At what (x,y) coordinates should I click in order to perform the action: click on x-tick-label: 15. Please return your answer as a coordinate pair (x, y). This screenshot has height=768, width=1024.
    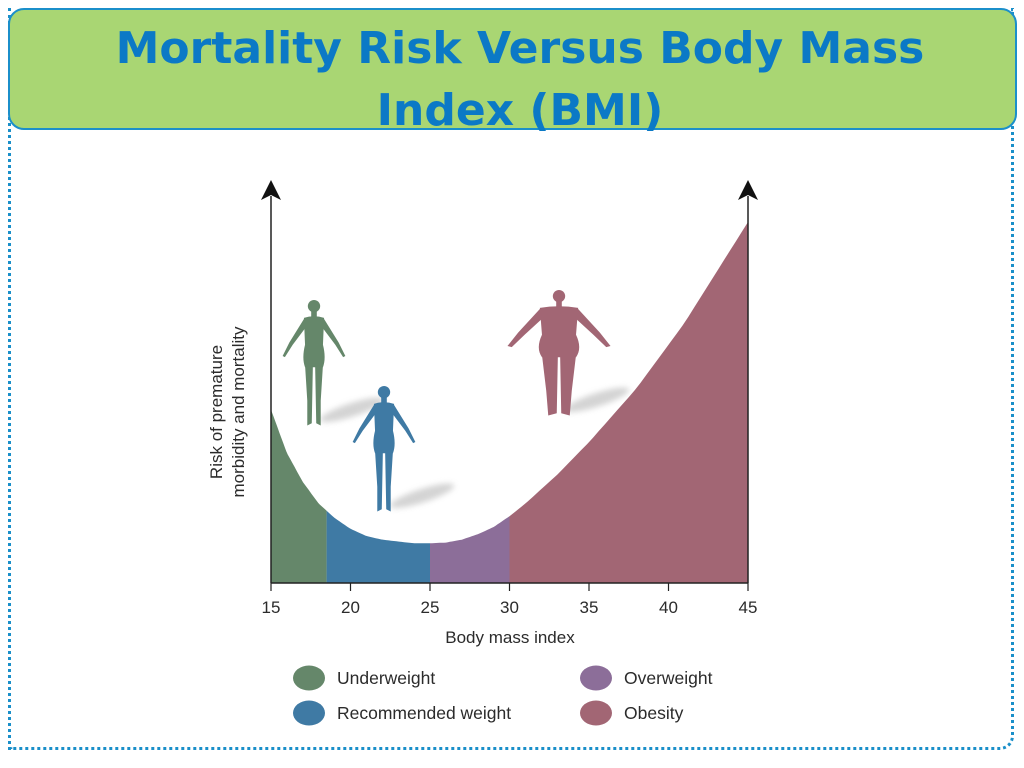
    Looking at the image, I should click on (271, 607).